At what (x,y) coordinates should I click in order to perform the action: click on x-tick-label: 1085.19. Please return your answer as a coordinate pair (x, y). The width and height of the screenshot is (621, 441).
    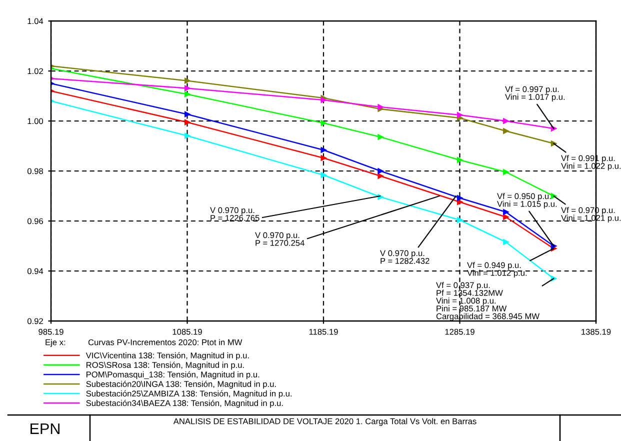
    Looking at the image, I should click on (187, 331).